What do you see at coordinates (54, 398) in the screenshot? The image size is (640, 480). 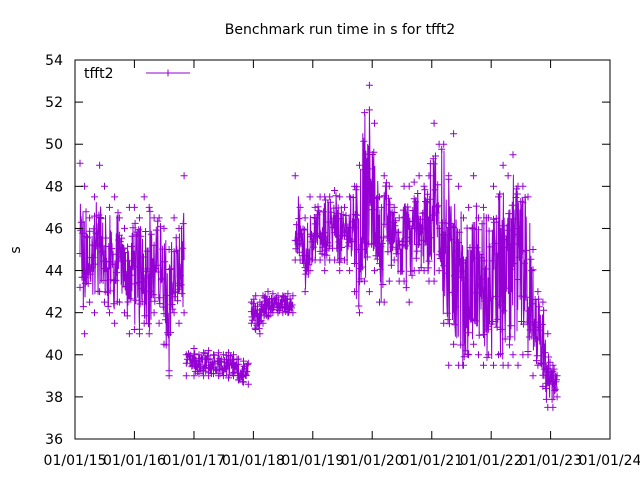 I see `y-tick-label: 38` at bounding box center [54, 398].